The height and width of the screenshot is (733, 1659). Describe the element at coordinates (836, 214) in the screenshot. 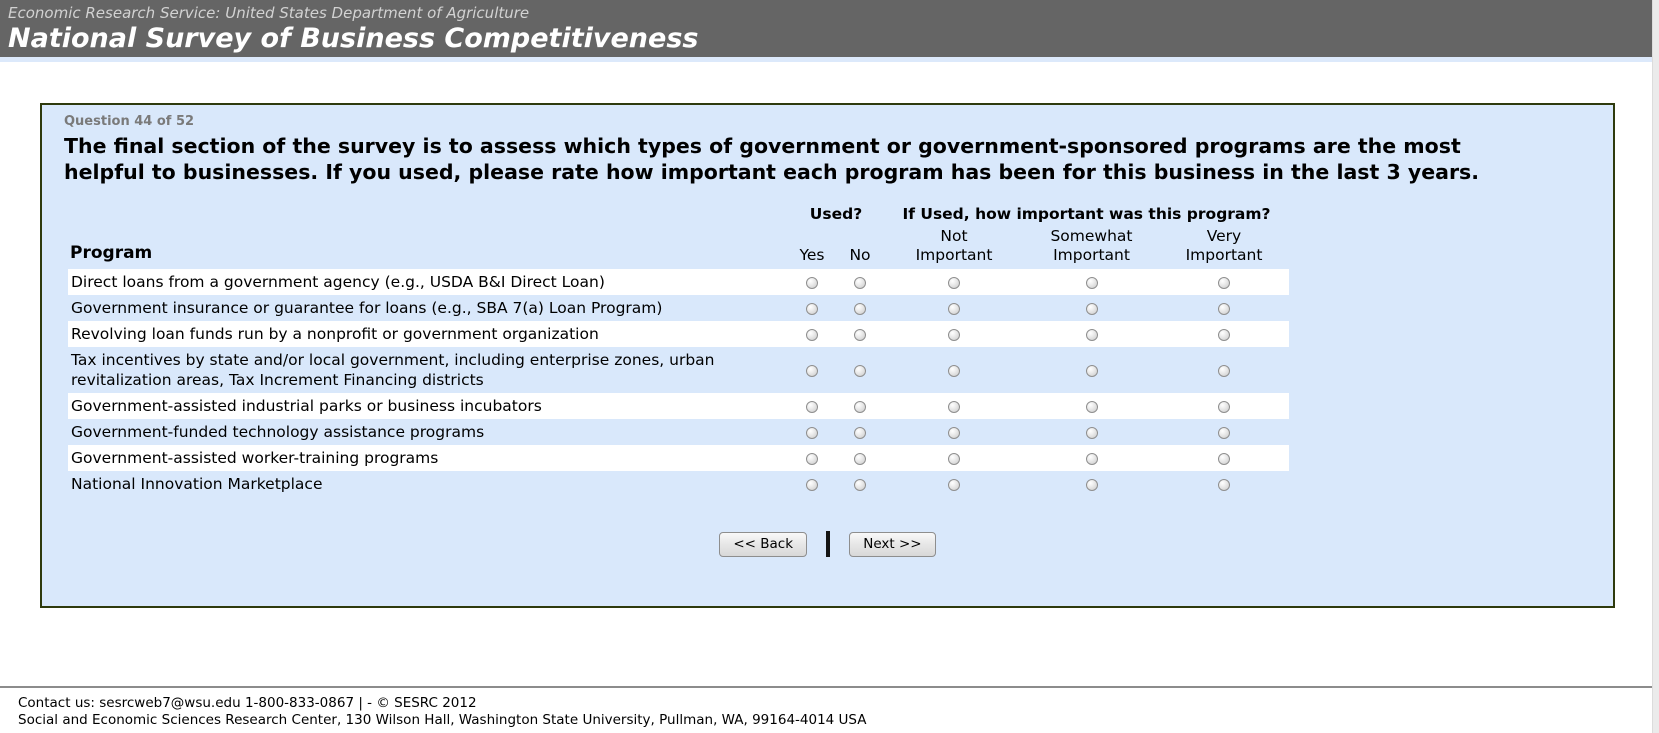

I see `group-header-used: Used?` at that location.